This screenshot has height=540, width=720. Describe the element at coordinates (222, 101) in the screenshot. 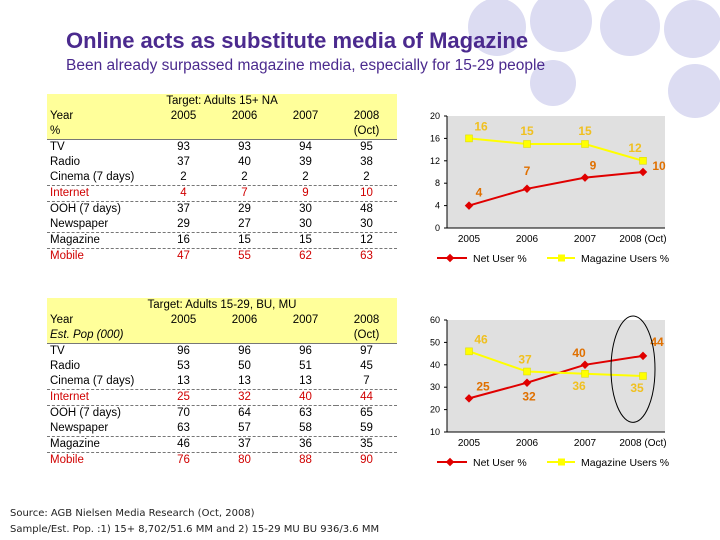

I see `table-caption: Target: Adults 15+ NA` at that location.